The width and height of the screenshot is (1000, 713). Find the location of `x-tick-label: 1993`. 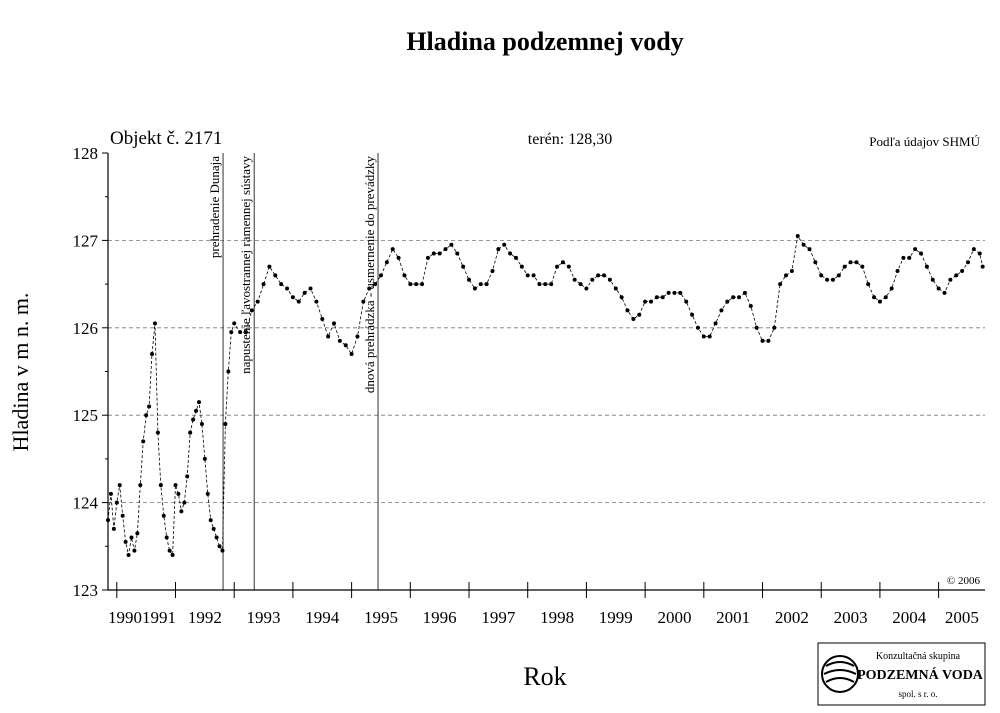

x-tick-label: 1993 is located at coordinates (264, 617).